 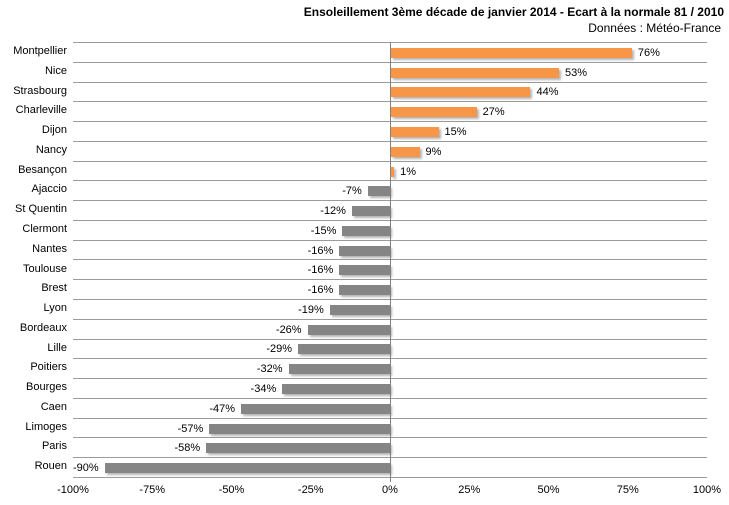 I want to click on category-label: St Quentin, so click(x=41, y=209).